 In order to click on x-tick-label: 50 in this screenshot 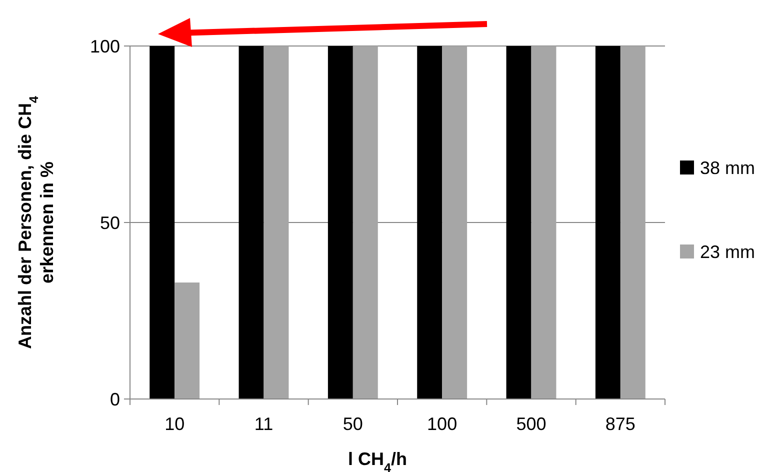, I will do `click(352, 424)`.